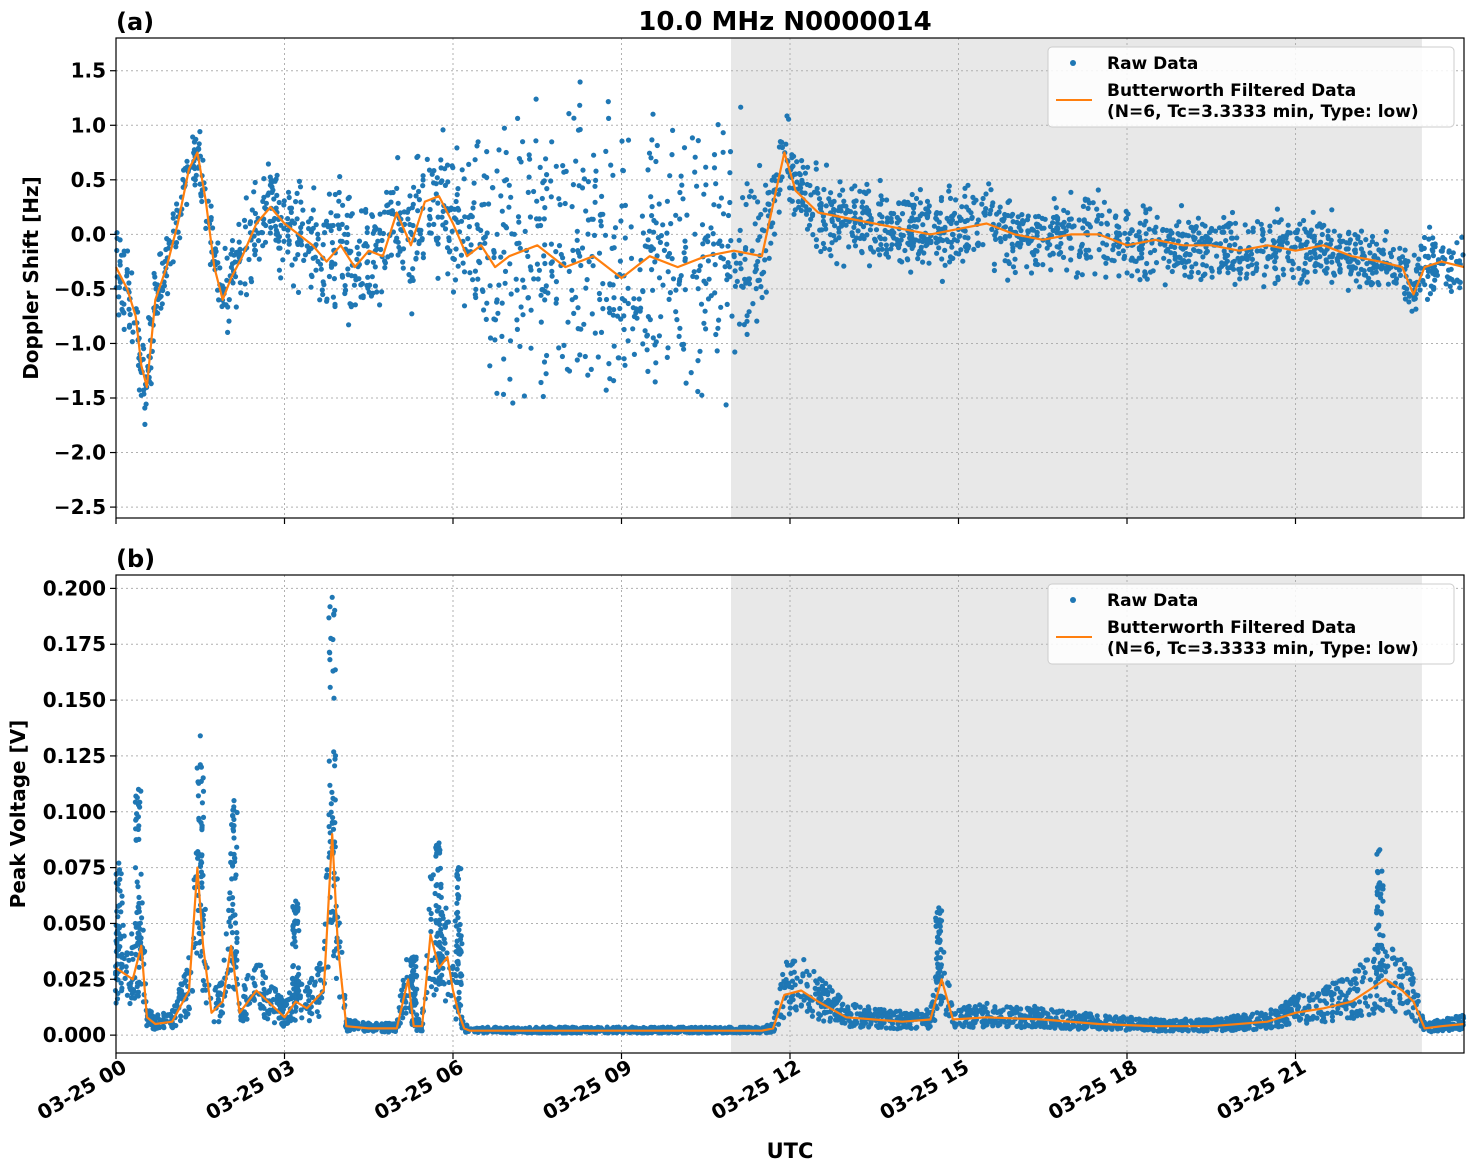 The width and height of the screenshot is (1472, 1172). What do you see at coordinates (88, 71) in the screenshot?
I see `y-tick-label: 1.5` at bounding box center [88, 71].